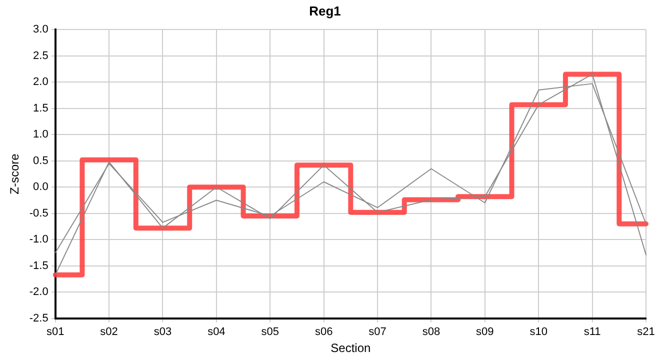  I want to click on y-tick-label: -1.0, so click(38, 240).